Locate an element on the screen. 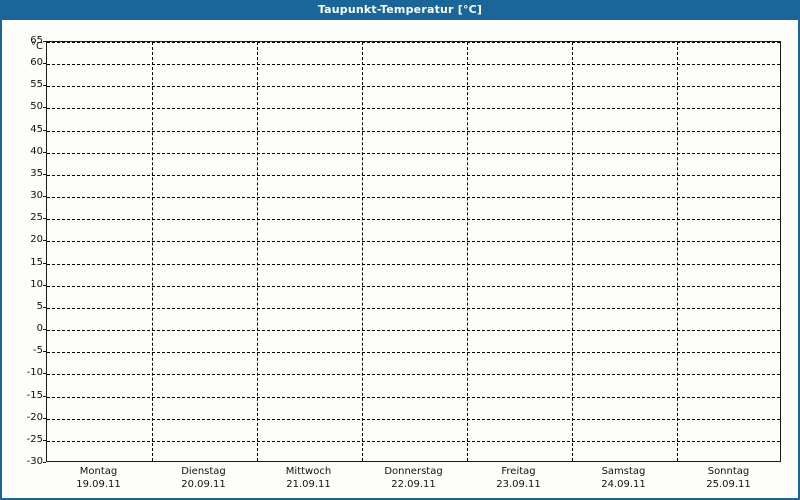  x-axis-tick-label: Montag 19.09.11 is located at coordinates (99, 478).